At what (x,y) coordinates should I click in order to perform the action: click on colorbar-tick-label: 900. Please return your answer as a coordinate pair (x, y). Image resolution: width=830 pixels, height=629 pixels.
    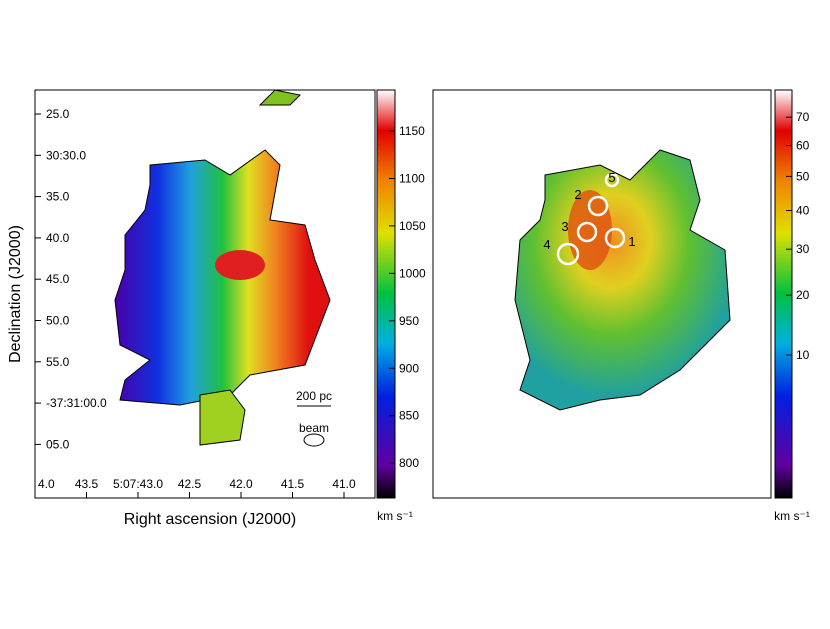
    Looking at the image, I should click on (409, 368).